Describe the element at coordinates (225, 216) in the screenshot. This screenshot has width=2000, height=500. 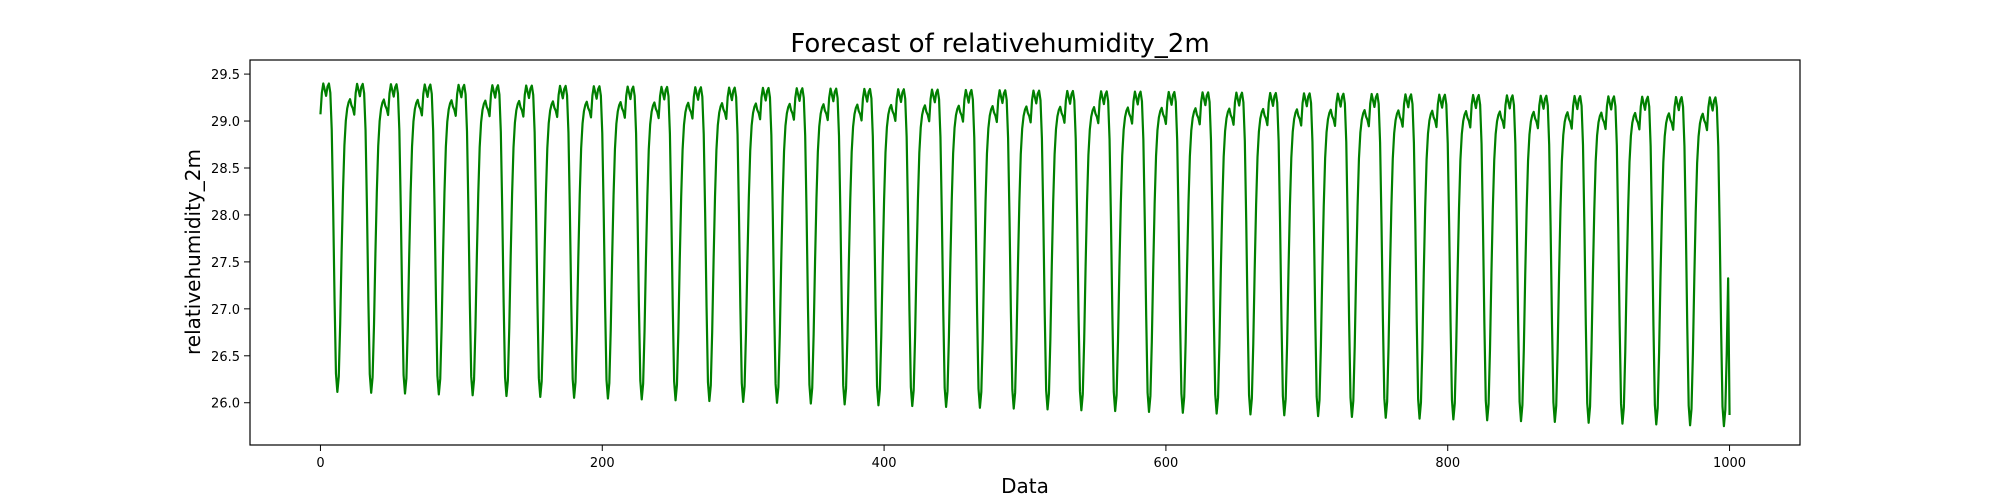
I see `y-tick-label: 28.0` at that location.